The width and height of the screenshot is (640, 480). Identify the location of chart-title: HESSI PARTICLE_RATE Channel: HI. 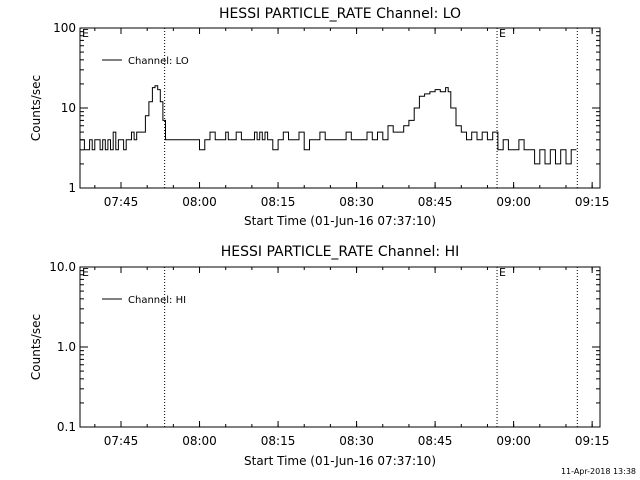
(340, 252).